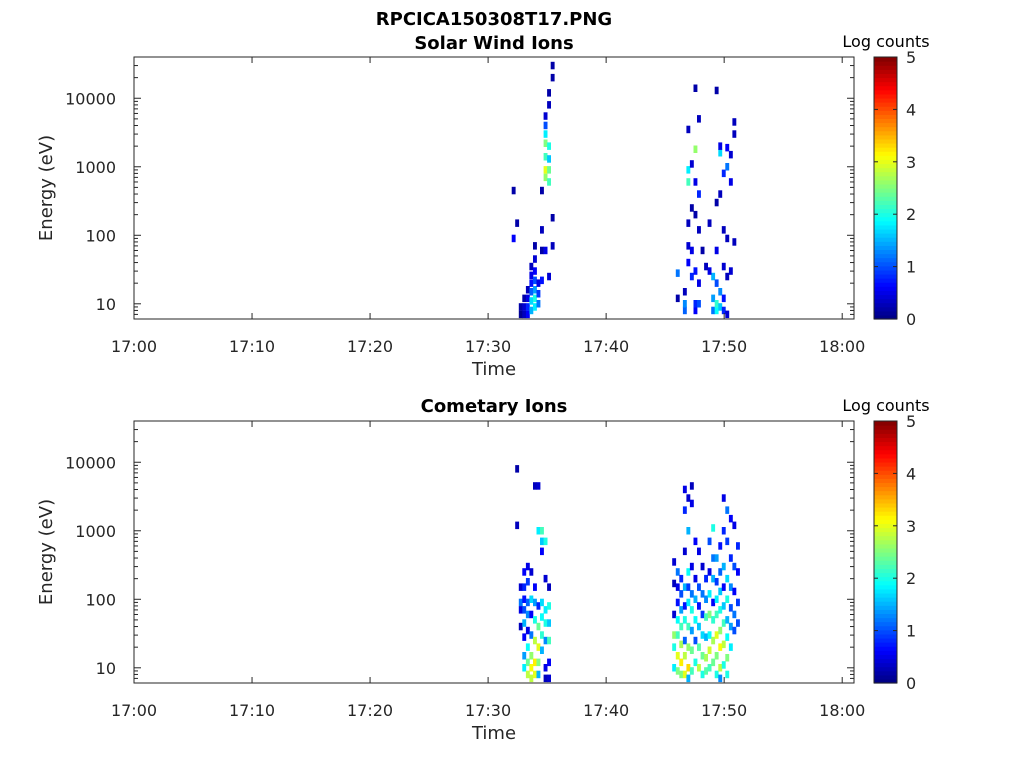 This screenshot has width=1024, height=768. Describe the element at coordinates (911, 267) in the screenshot. I see `colorbar-tick-label: 1` at that location.